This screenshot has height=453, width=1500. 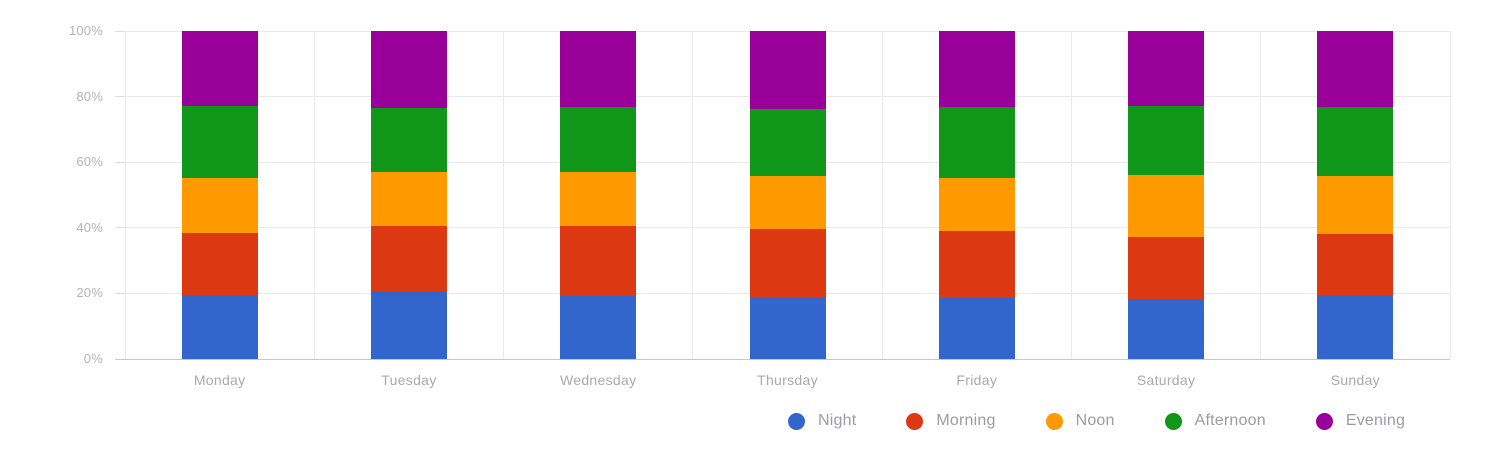 I want to click on bar-column-sunday, so click(x=1355, y=195).